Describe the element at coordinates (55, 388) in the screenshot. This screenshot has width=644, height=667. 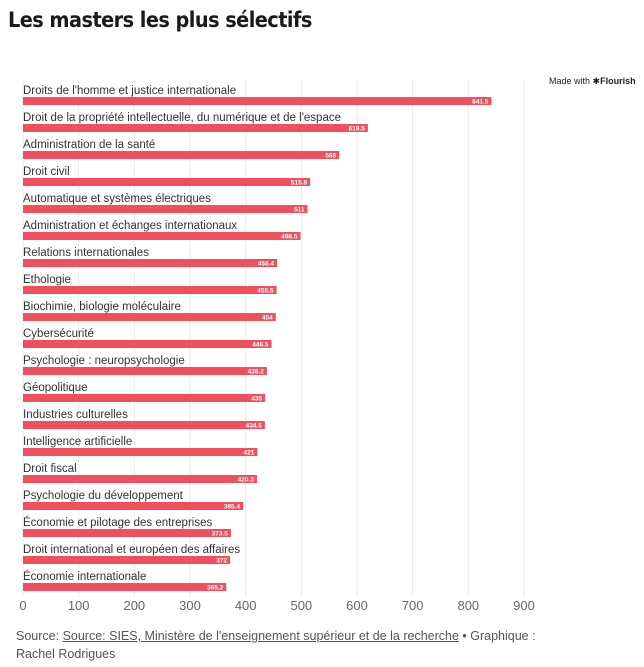
I see `category-label: Géopolitique` at that location.